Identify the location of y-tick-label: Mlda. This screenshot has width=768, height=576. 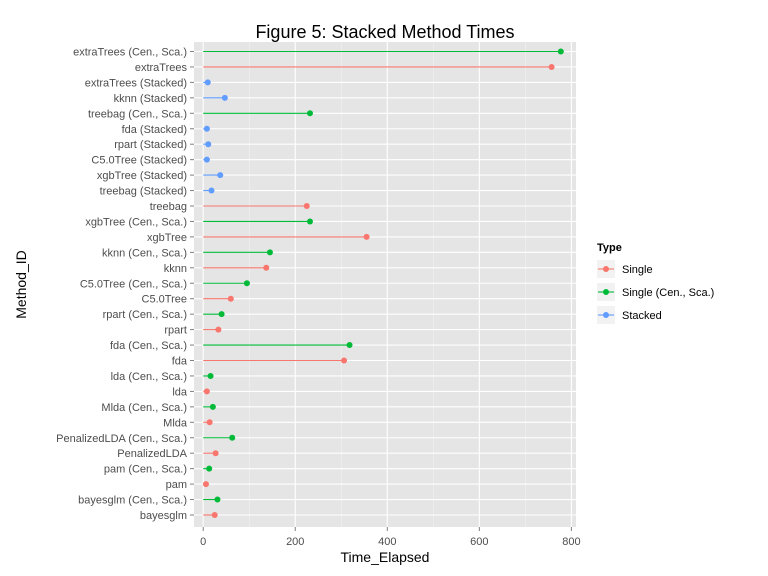
(175, 423).